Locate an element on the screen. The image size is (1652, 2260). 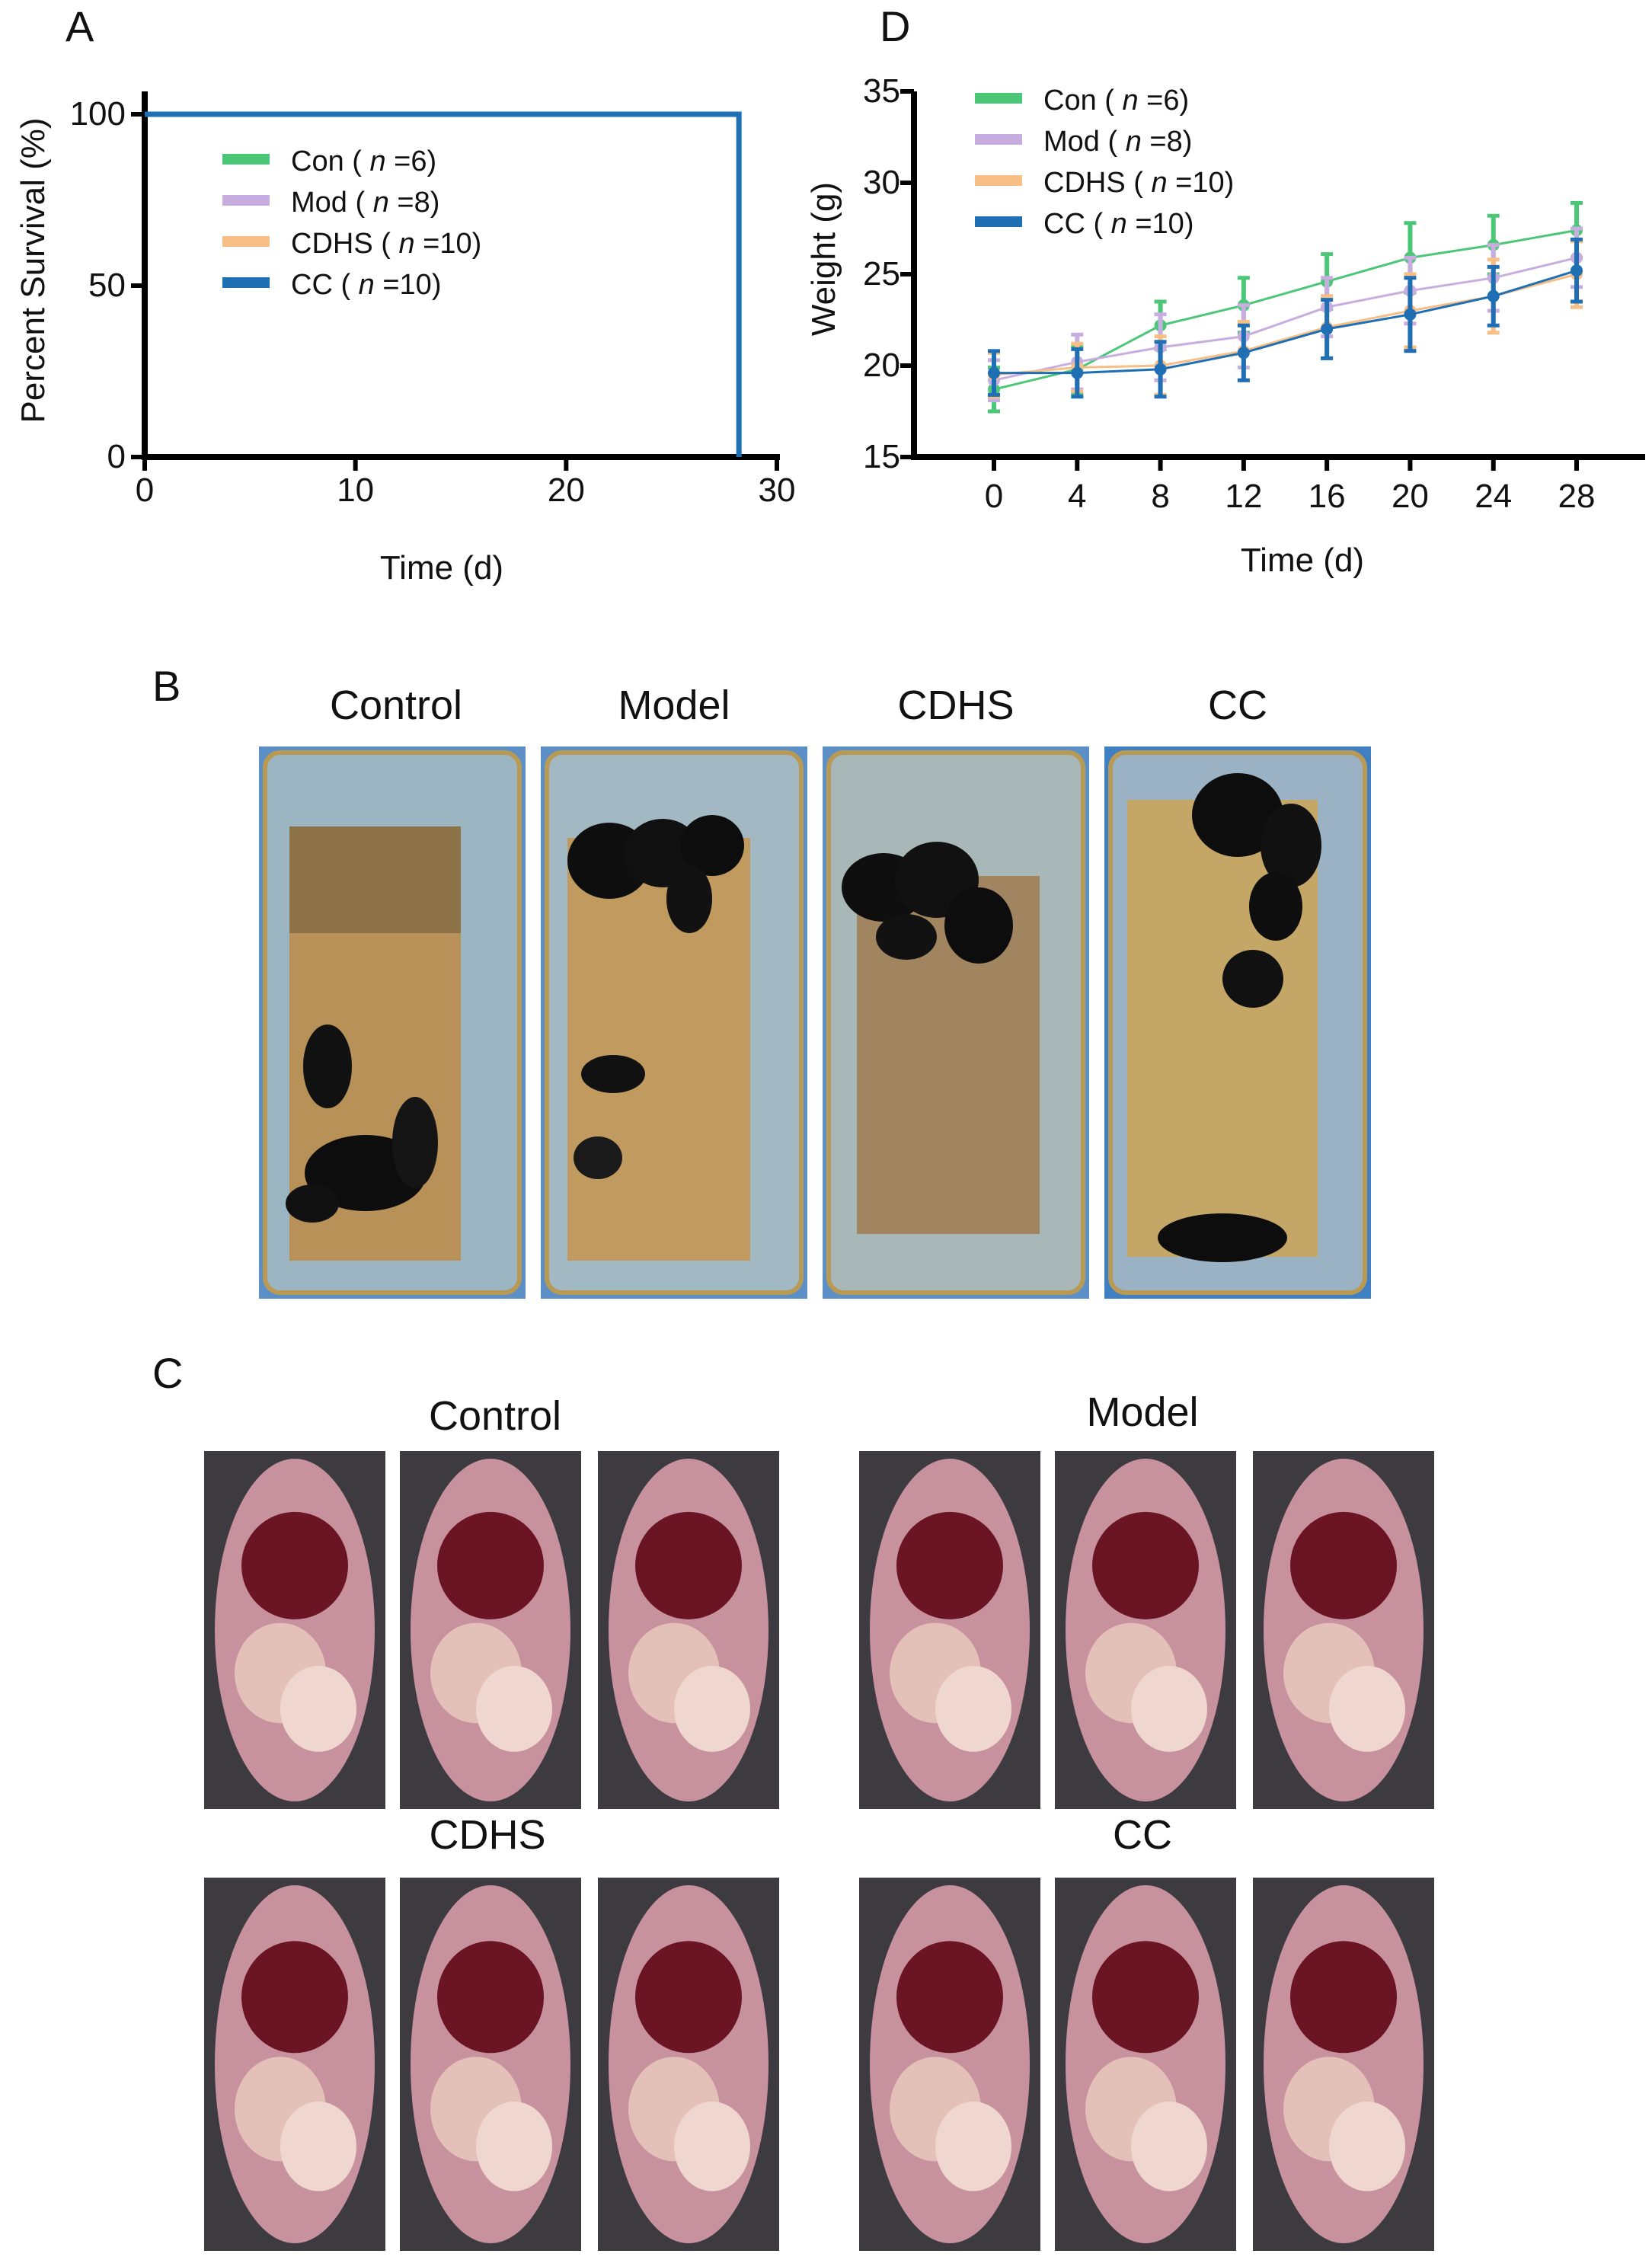
survival-x-tick-label-1: 10 is located at coordinates (355, 490).